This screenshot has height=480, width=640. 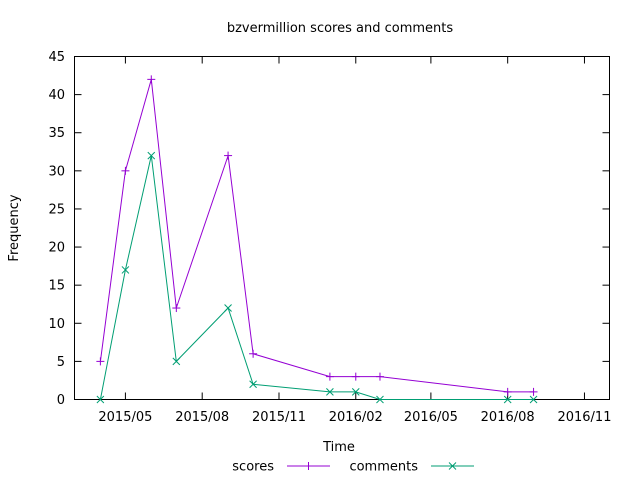 What do you see at coordinates (383, 467) in the screenshot?
I see `legend-label-comments: comments` at bounding box center [383, 467].